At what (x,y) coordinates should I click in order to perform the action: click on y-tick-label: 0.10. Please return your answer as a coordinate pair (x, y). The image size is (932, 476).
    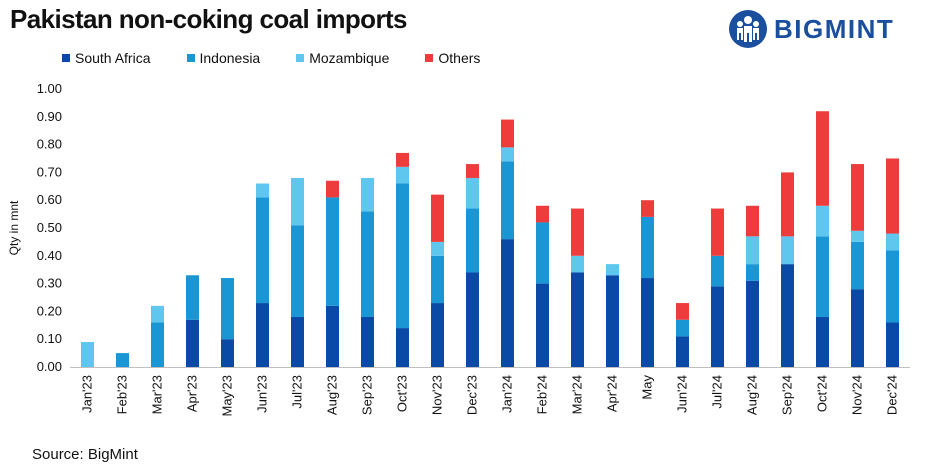
    Looking at the image, I should click on (49, 338).